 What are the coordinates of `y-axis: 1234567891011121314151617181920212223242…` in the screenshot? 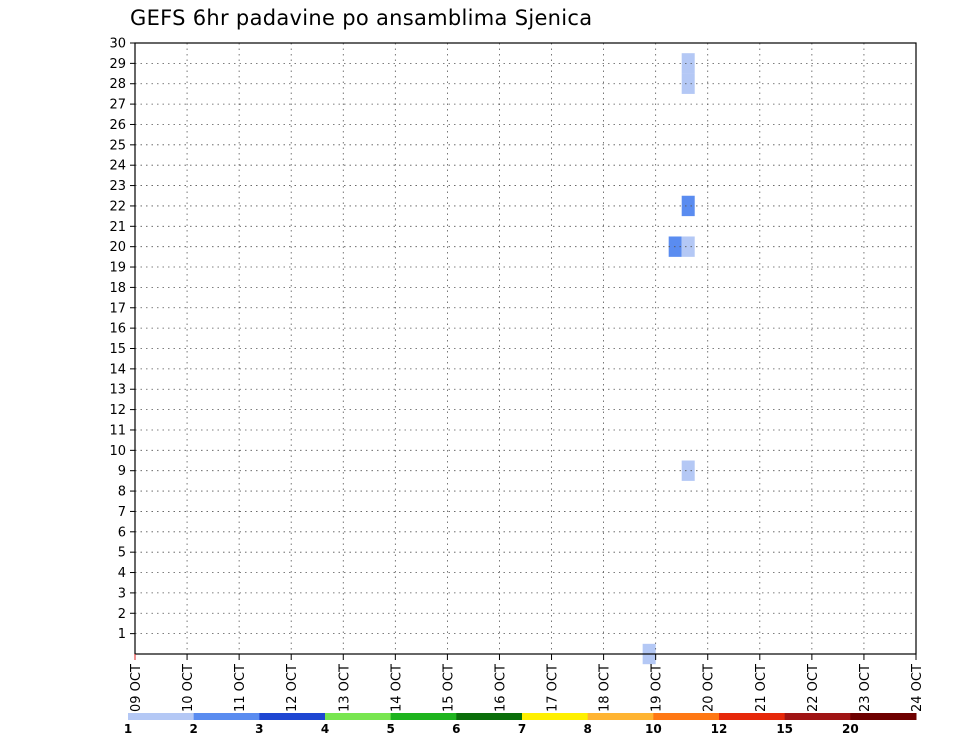 It's located at (122, 339).